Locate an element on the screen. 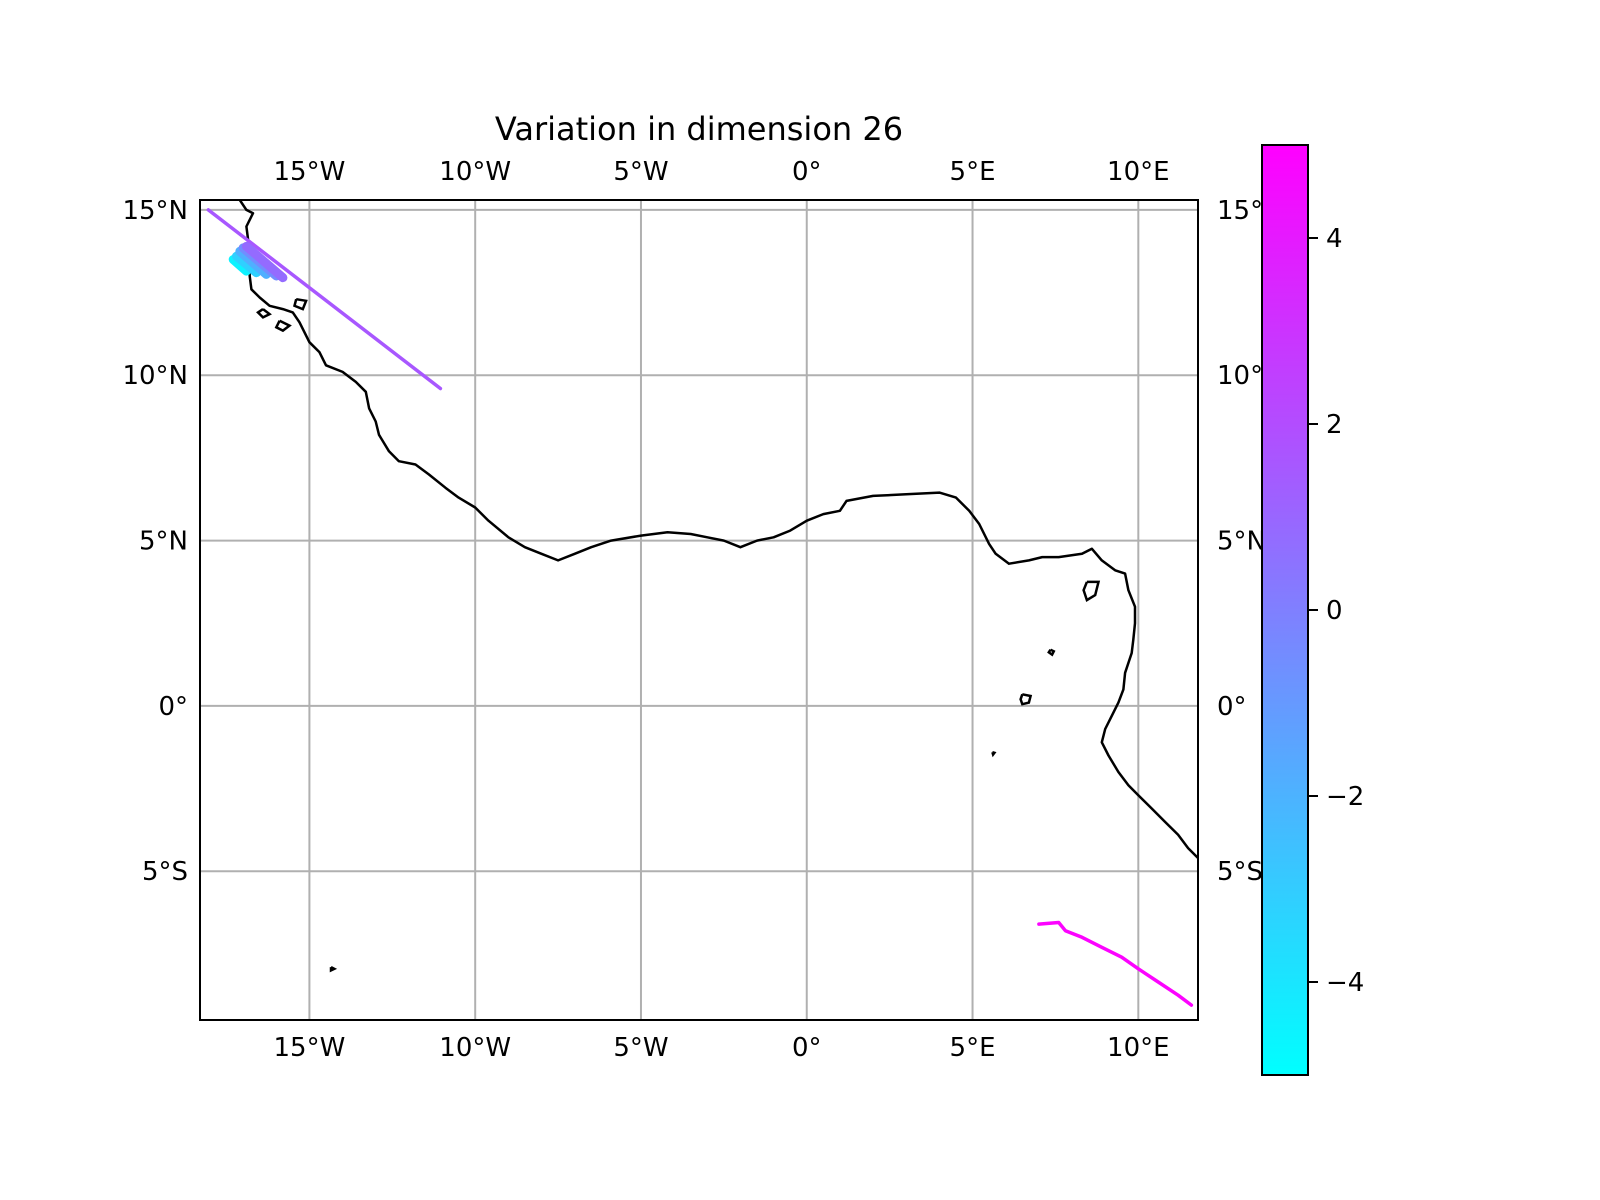 Image resolution: width=1600 pixels, height=1200 pixels. colorbar-tick-label-3: −2 is located at coordinates (1345, 797).